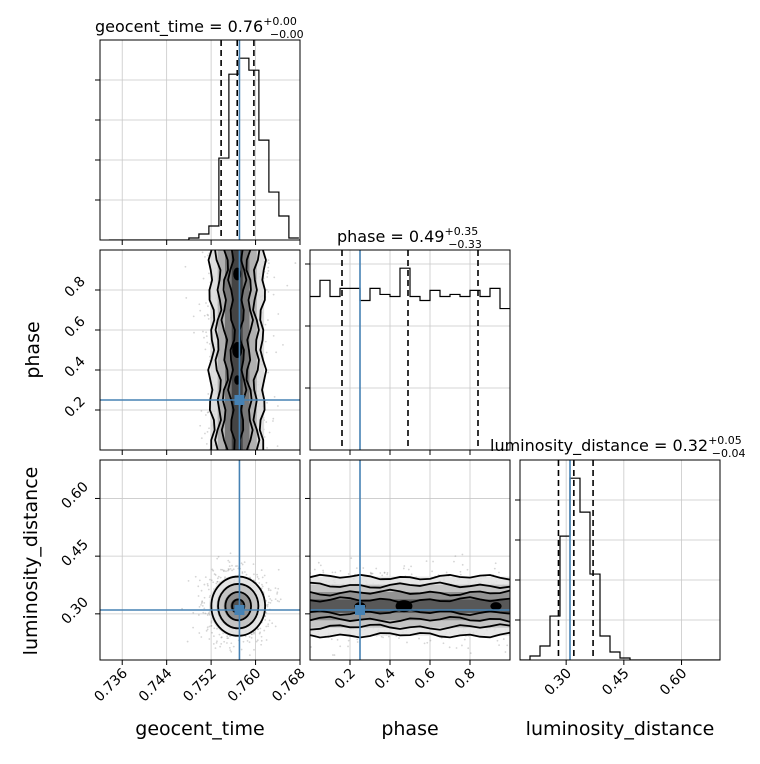 The width and height of the screenshot is (760, 764). What do you see at coordinates (75, 367) in the screenshot?
I see `tick-label-y: 0.4` at bounding box center [75, 367].